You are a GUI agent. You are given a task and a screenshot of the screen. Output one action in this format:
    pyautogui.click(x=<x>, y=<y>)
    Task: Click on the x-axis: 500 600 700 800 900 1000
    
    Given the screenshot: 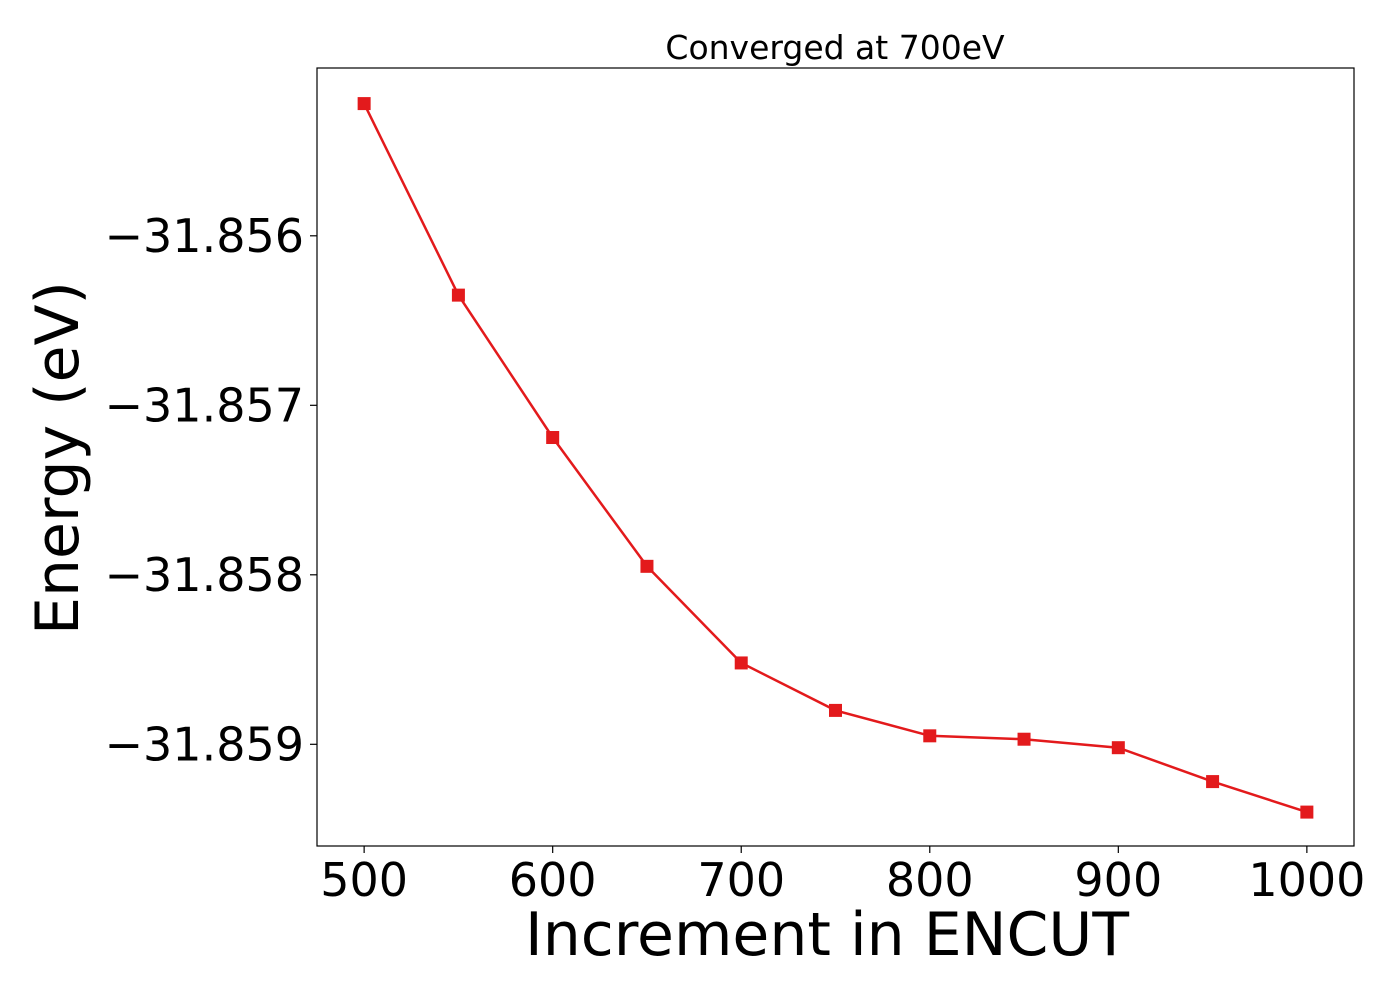 What is the action you would take?
    pyautogui.click(x=842, y=876)
    